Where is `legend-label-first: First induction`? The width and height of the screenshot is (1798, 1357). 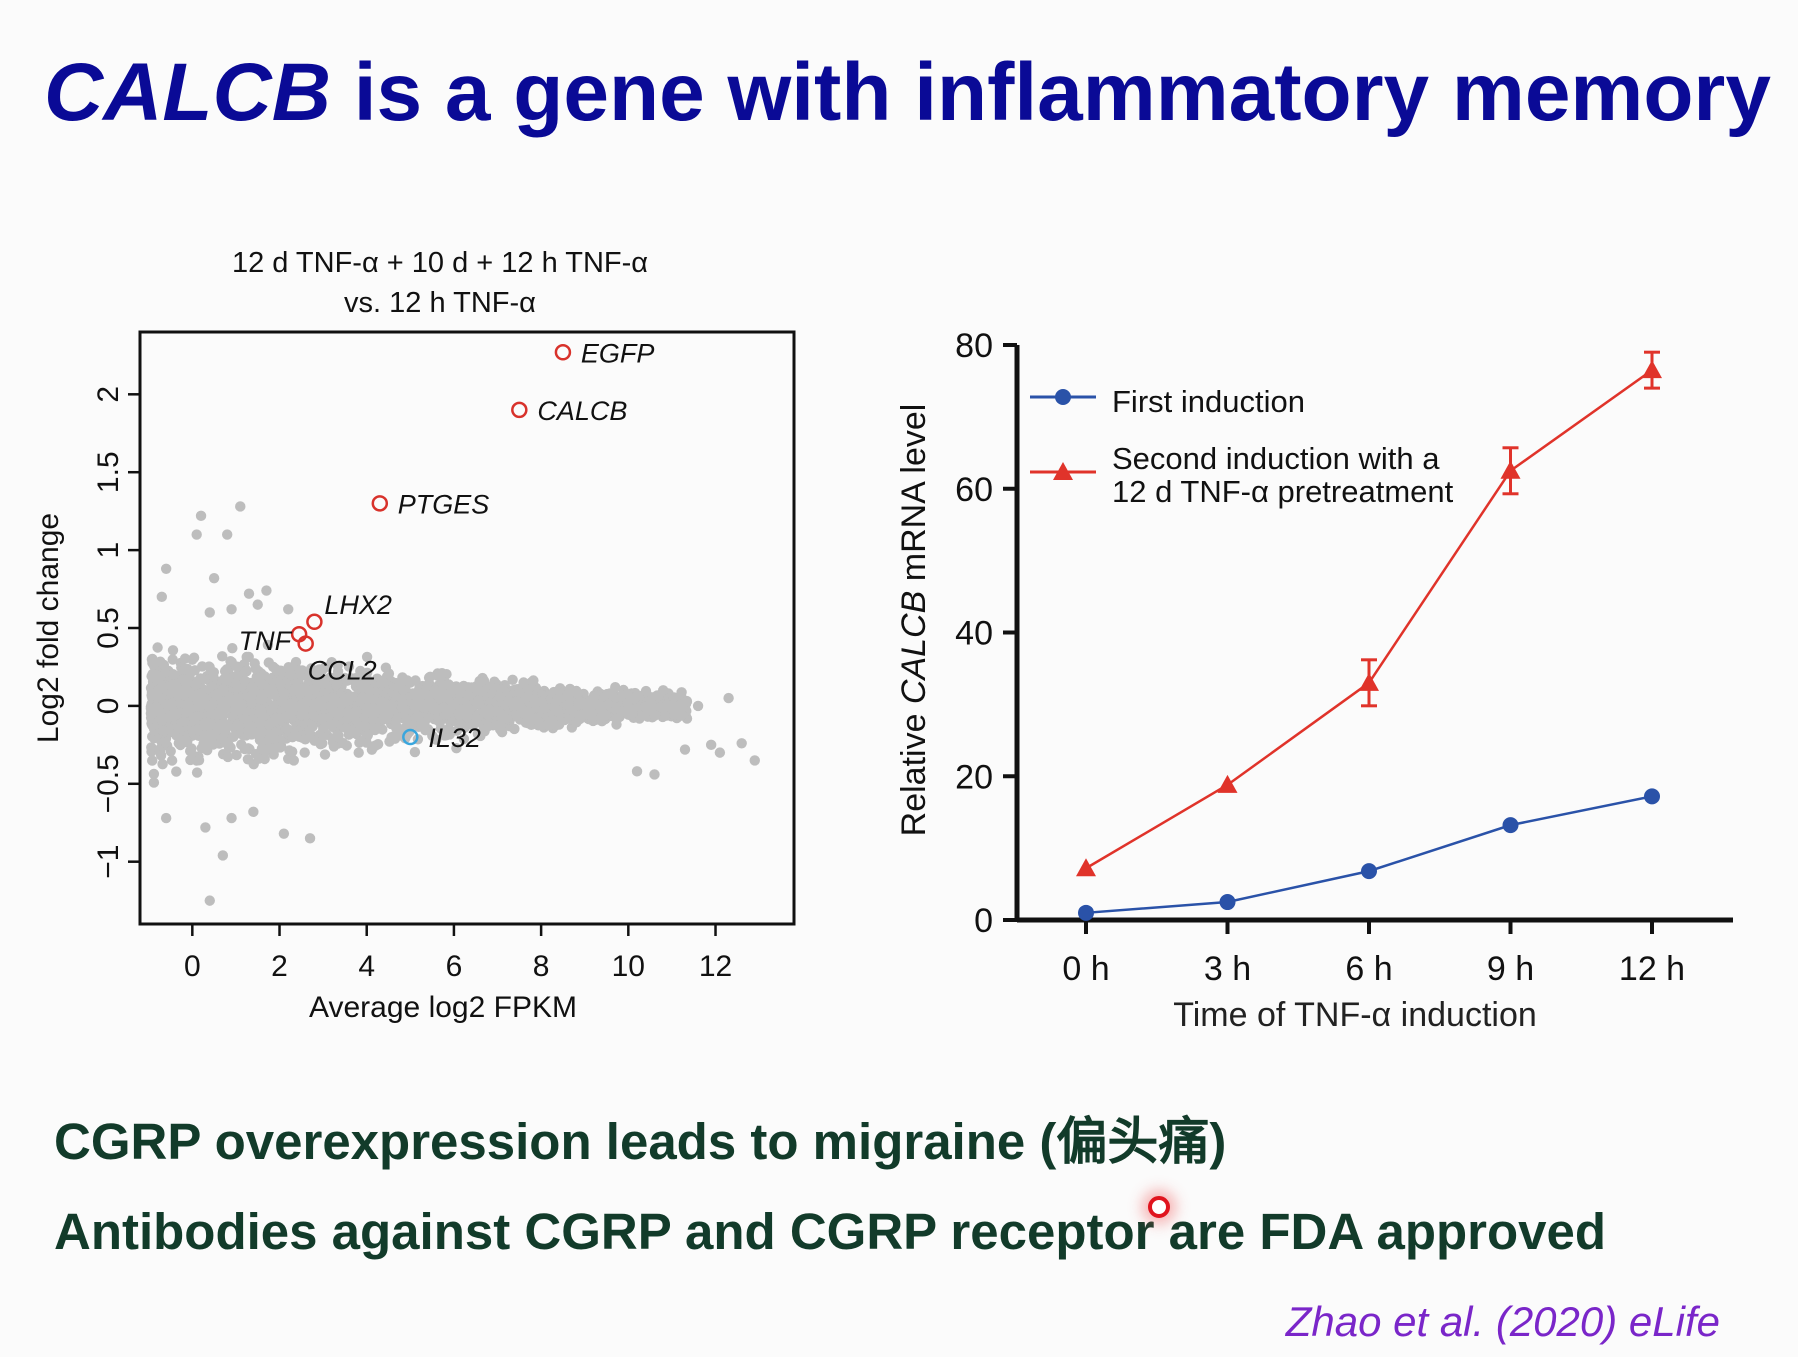 legend-label-first: First induction is located at coordinates (1208, 401).